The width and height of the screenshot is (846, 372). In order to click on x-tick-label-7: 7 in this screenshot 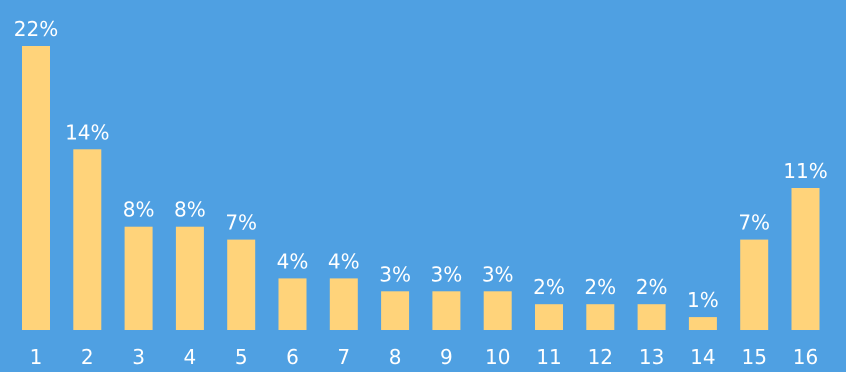, I will do `click(343, 357)`.